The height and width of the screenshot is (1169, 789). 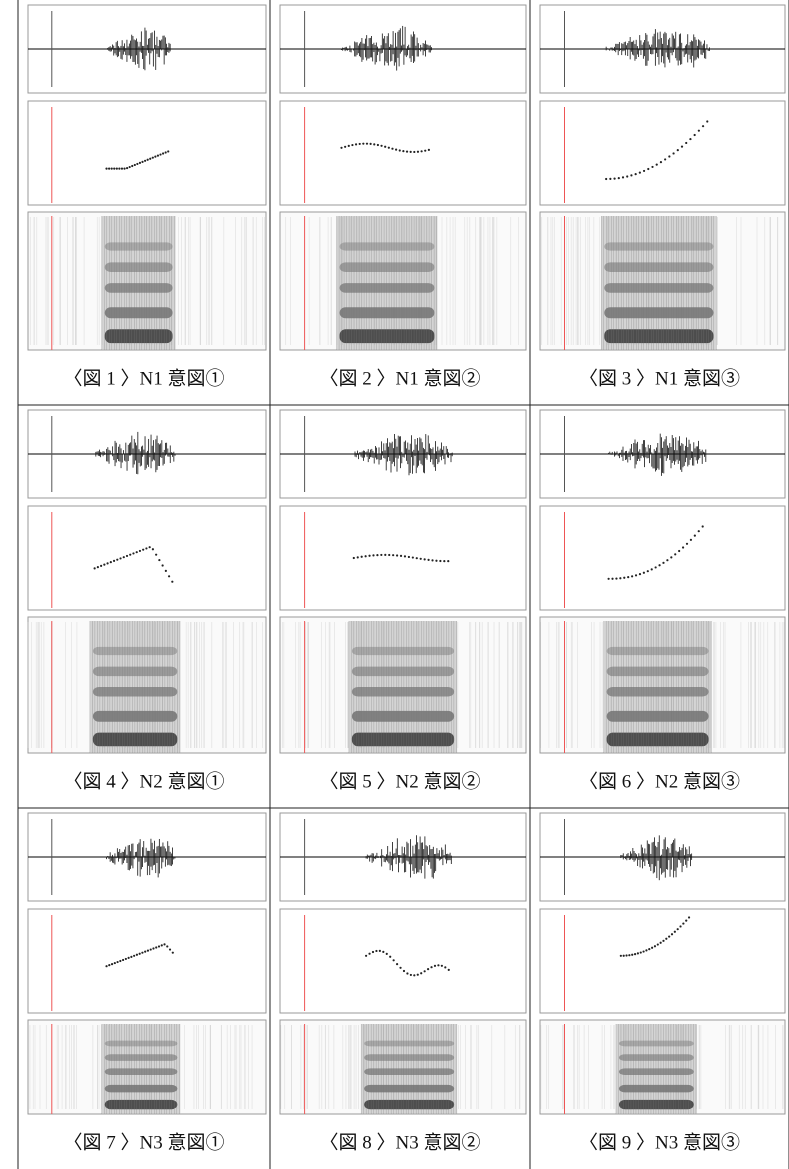 What do you see at coordinates (147, 600) in the screenshot?
I see `figure-panel: 〈図 4 〉N2 意図①` at bounding box center [147, 600].